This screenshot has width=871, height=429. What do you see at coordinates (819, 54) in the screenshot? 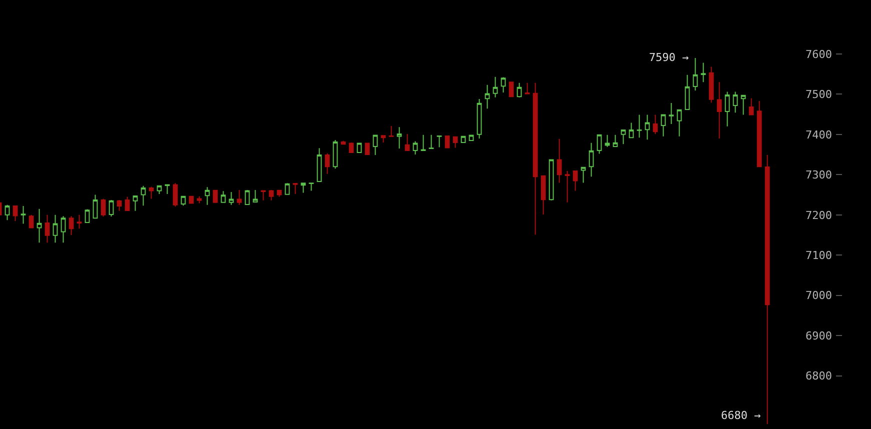
I see `y-tick-label: 7600` at bounding box center [819, 54].